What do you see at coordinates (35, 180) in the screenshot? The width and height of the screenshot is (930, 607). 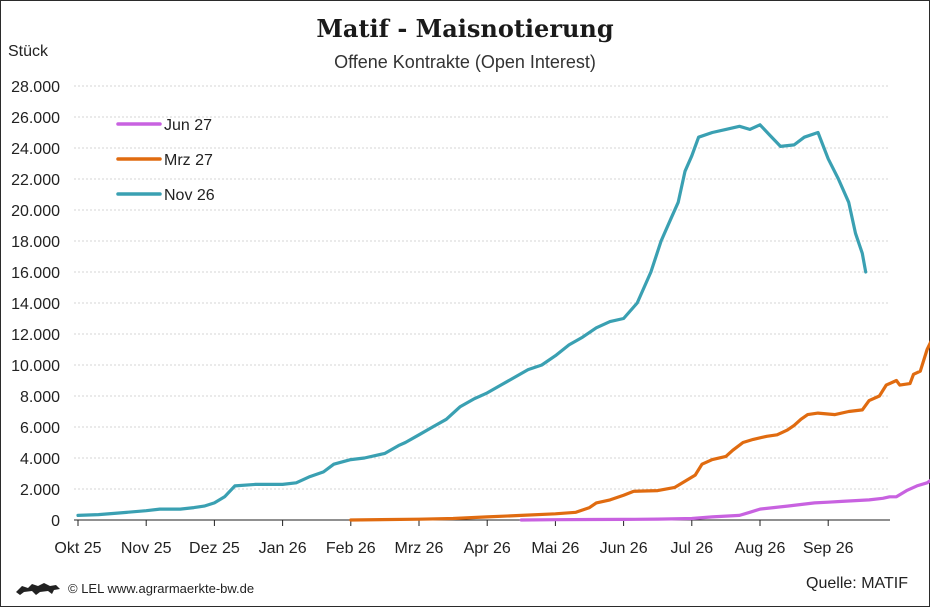 I see `y-tick-label: 22.000` at bounding box center [35, 180].